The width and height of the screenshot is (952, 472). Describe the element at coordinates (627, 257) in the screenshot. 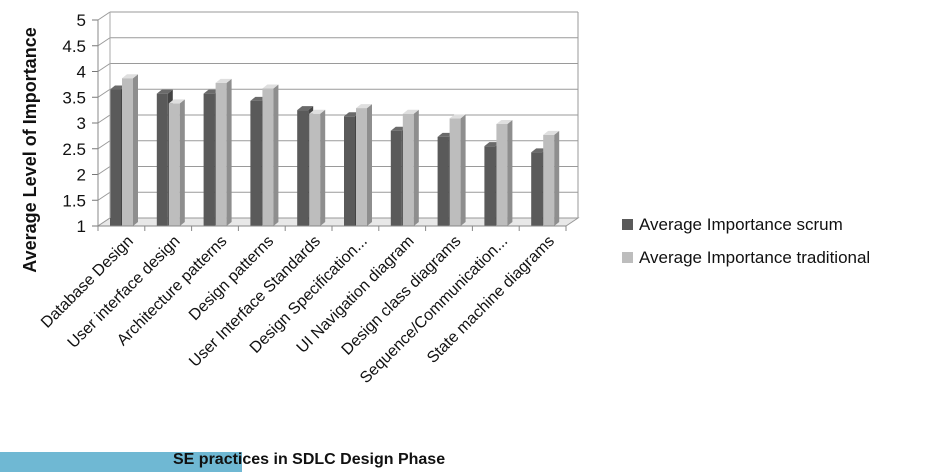

I see `legend-swatch-traditional` at that location.